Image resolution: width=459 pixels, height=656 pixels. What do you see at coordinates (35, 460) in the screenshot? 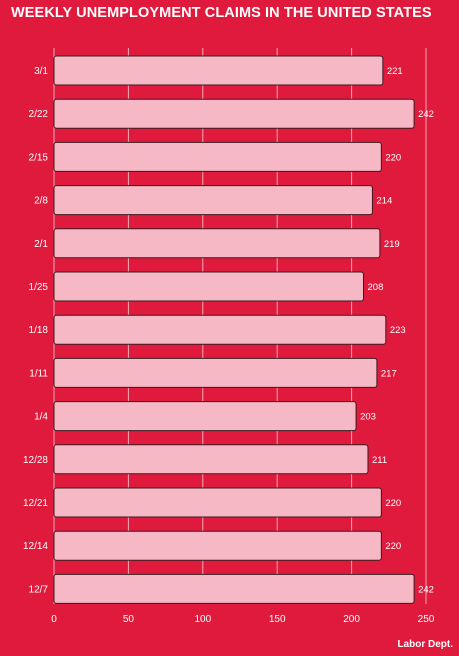
I see `category-label: 12/28` at bounding box center [35, 460].